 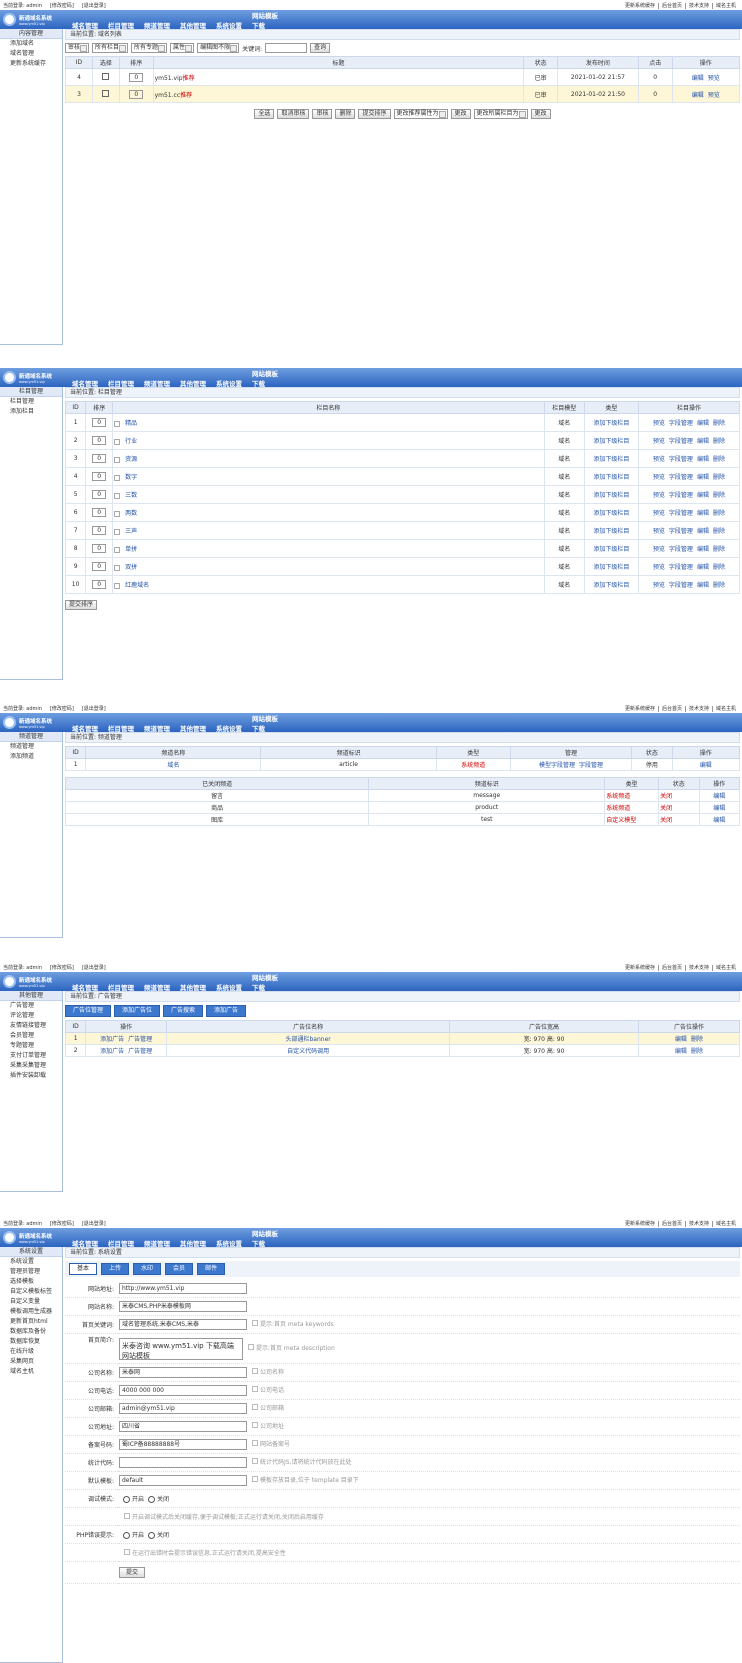 I want to click on sidebar-item: 采集采集管理, so click(x=28, y=1065).